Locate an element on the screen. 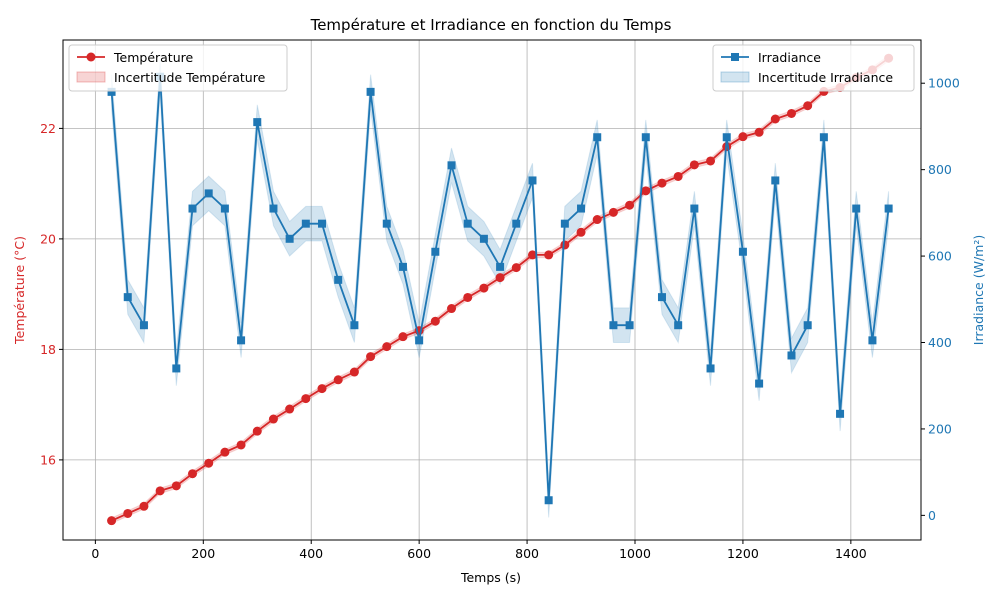 This screenshot has height=600, width=1000. temperature-band-legend-swatch is located at coordinates (91, 77).